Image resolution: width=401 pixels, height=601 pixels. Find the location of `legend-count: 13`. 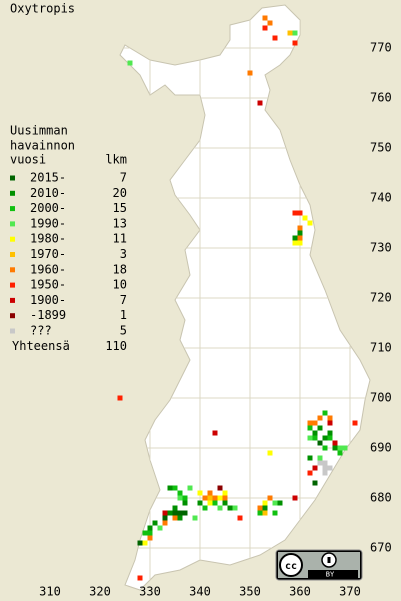

legend-count: 13 is located at coordinates (120, 223).